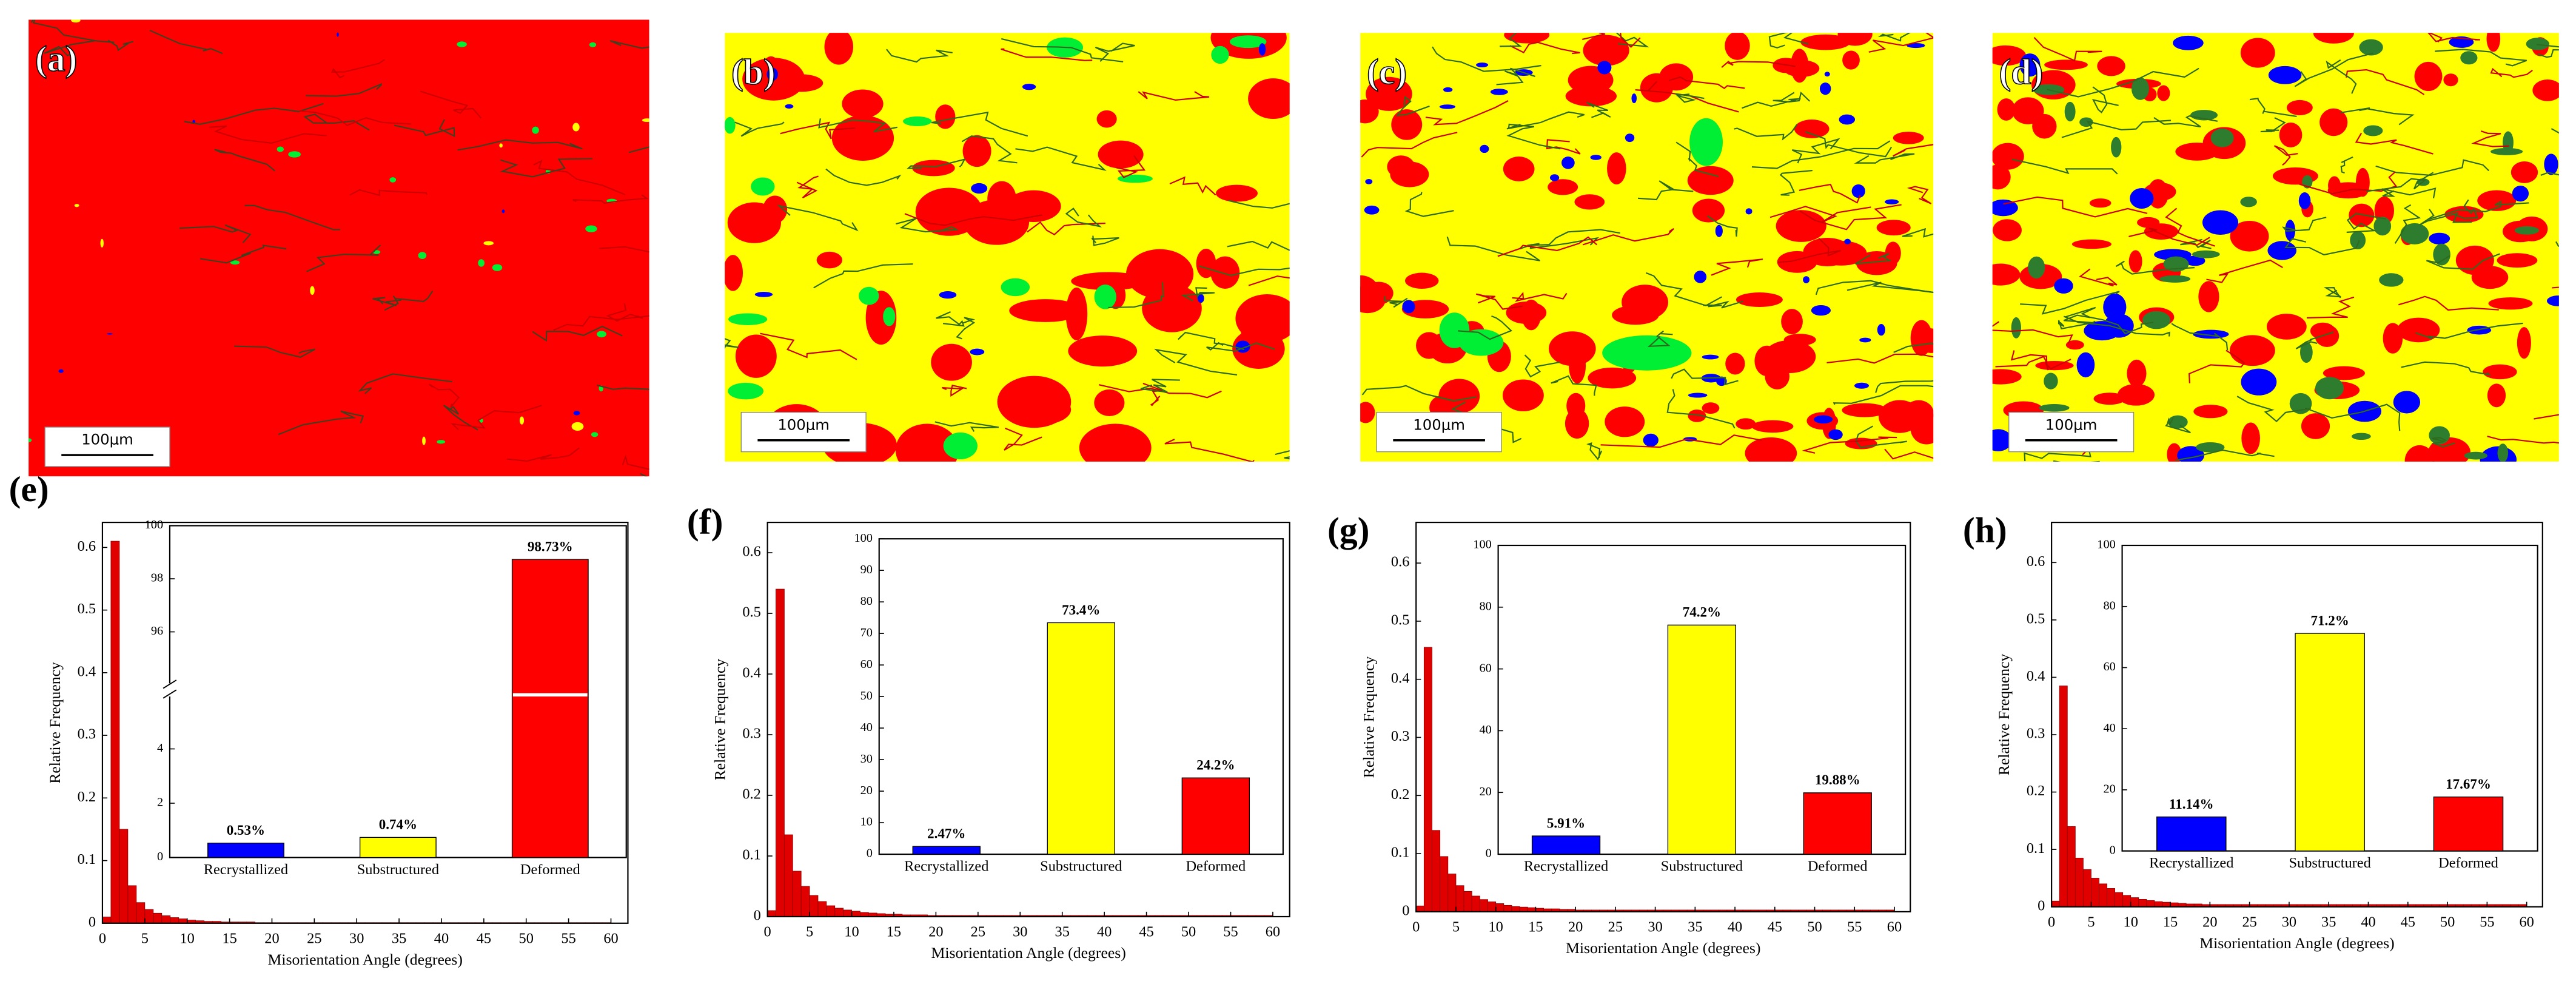  Describe the element at coordinates (1387, 72) in the screenshot. I see `map-label: (c)` at that location.